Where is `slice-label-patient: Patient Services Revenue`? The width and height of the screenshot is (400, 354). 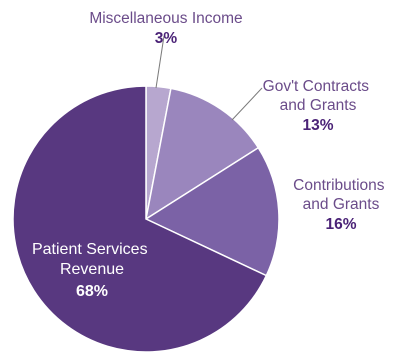
slice-label-patient: Patient Services Revenue is located at coordinates (92, 259).